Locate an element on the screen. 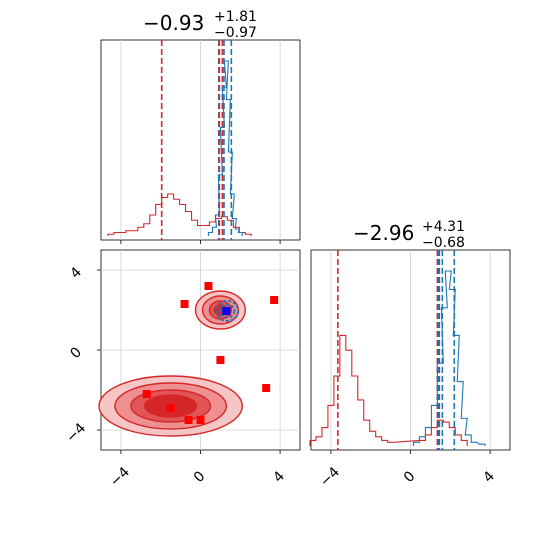 The image size is (550, 550). contour-level is located at coordinates (227, 311).